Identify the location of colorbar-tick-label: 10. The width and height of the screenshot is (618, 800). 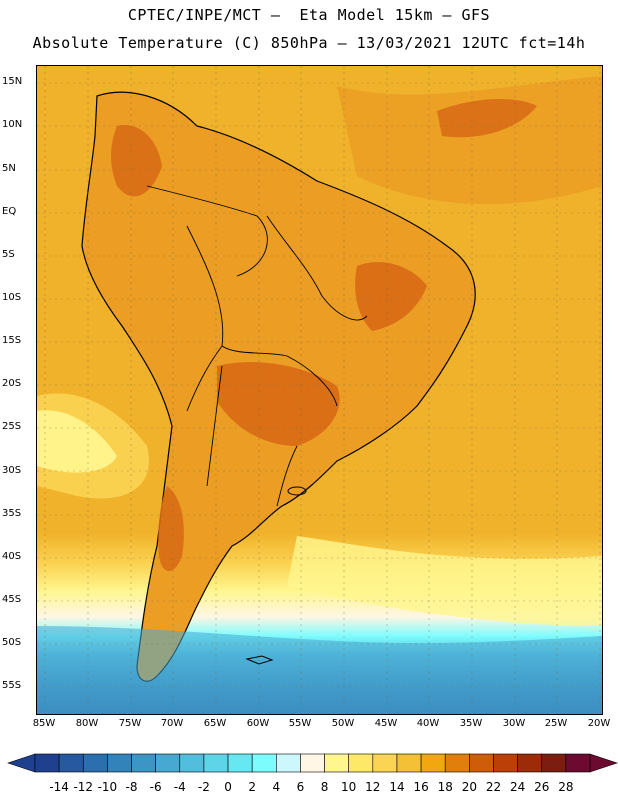
(349, 787).